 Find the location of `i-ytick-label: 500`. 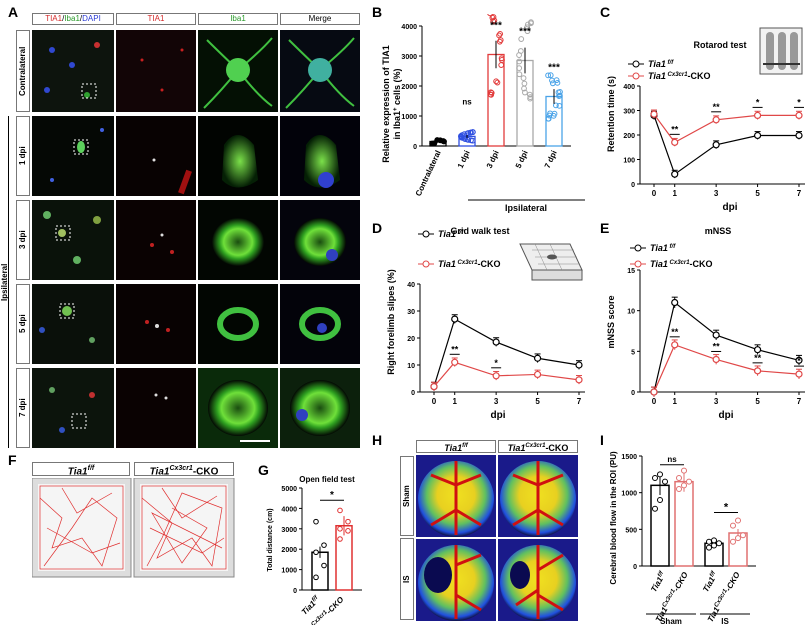

i-ytick-label: 500 is located at coordinates (631, 530).